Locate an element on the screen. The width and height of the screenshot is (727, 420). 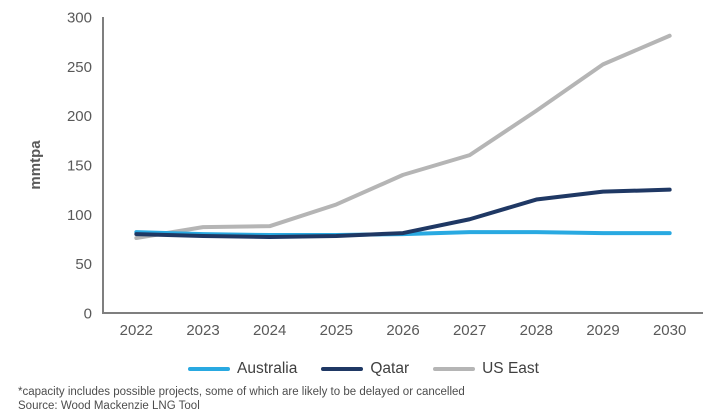
legend-item-us-east: US East is located at coordinates (486, 369).